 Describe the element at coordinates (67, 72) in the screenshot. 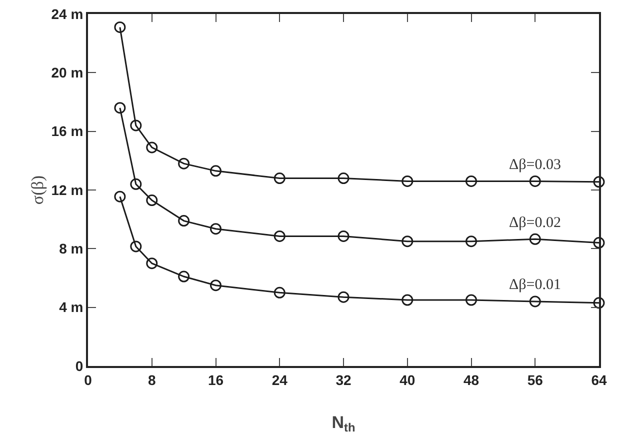

I see `y-tick-label: 20 m` at that location.